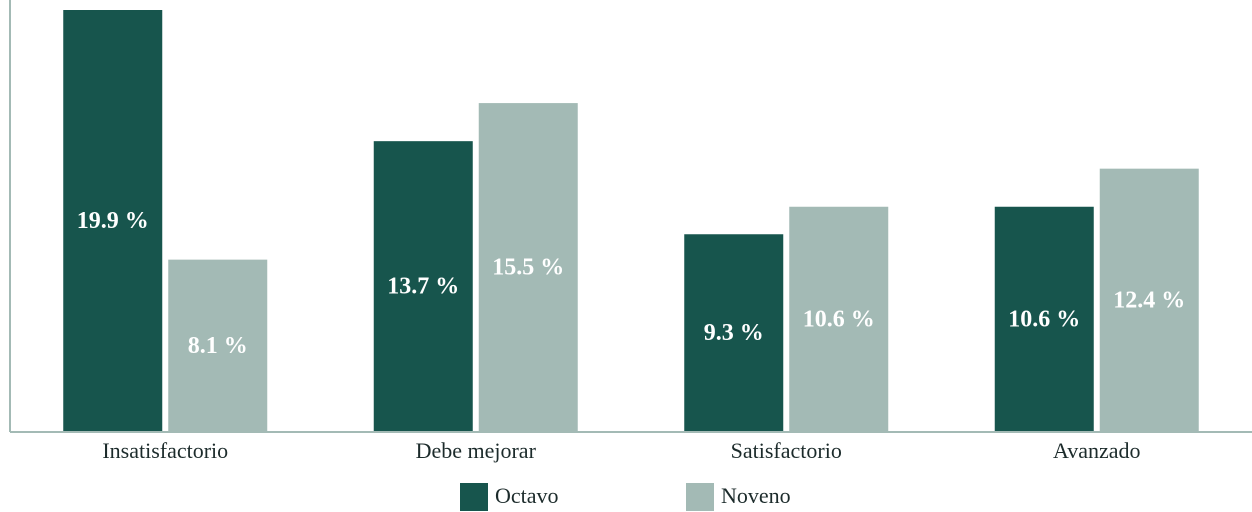  What do you see at coordinates (786, 450) in the screenshot?
I see `x-tick-label: Satisfactorio` at bounding box center [786, 450].